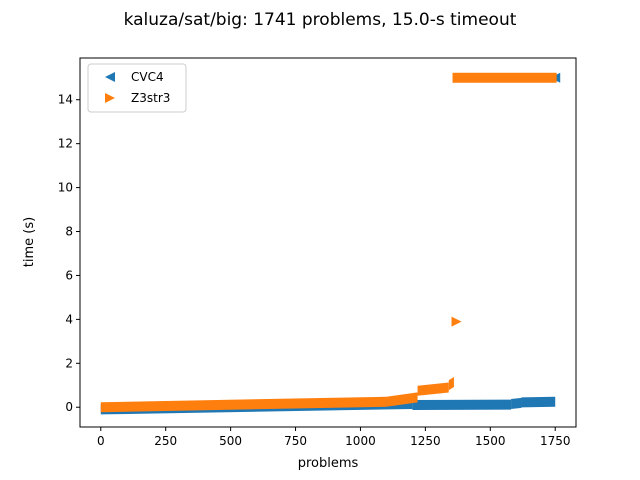  Describe the element at coordinates (69, 275) in the screenshot. I see `y-tick-label: 6` at that location.